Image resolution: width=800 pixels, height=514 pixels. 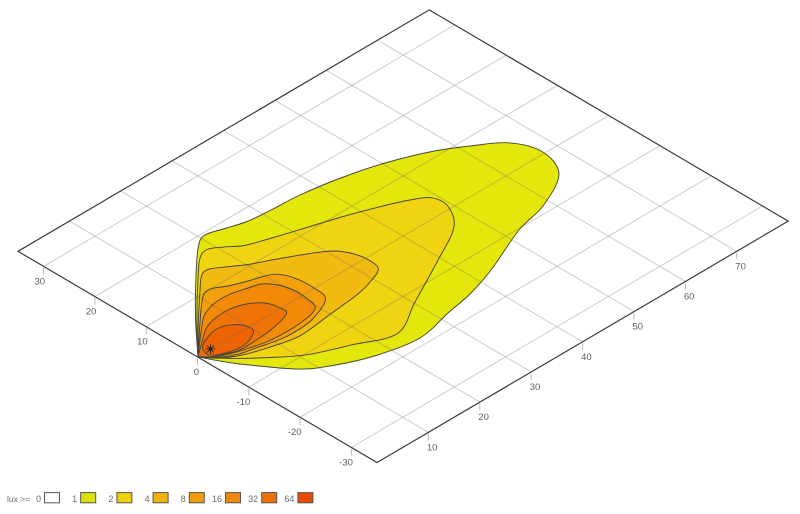 I want to click on svg-text: 4, so click(x=147, y=499).